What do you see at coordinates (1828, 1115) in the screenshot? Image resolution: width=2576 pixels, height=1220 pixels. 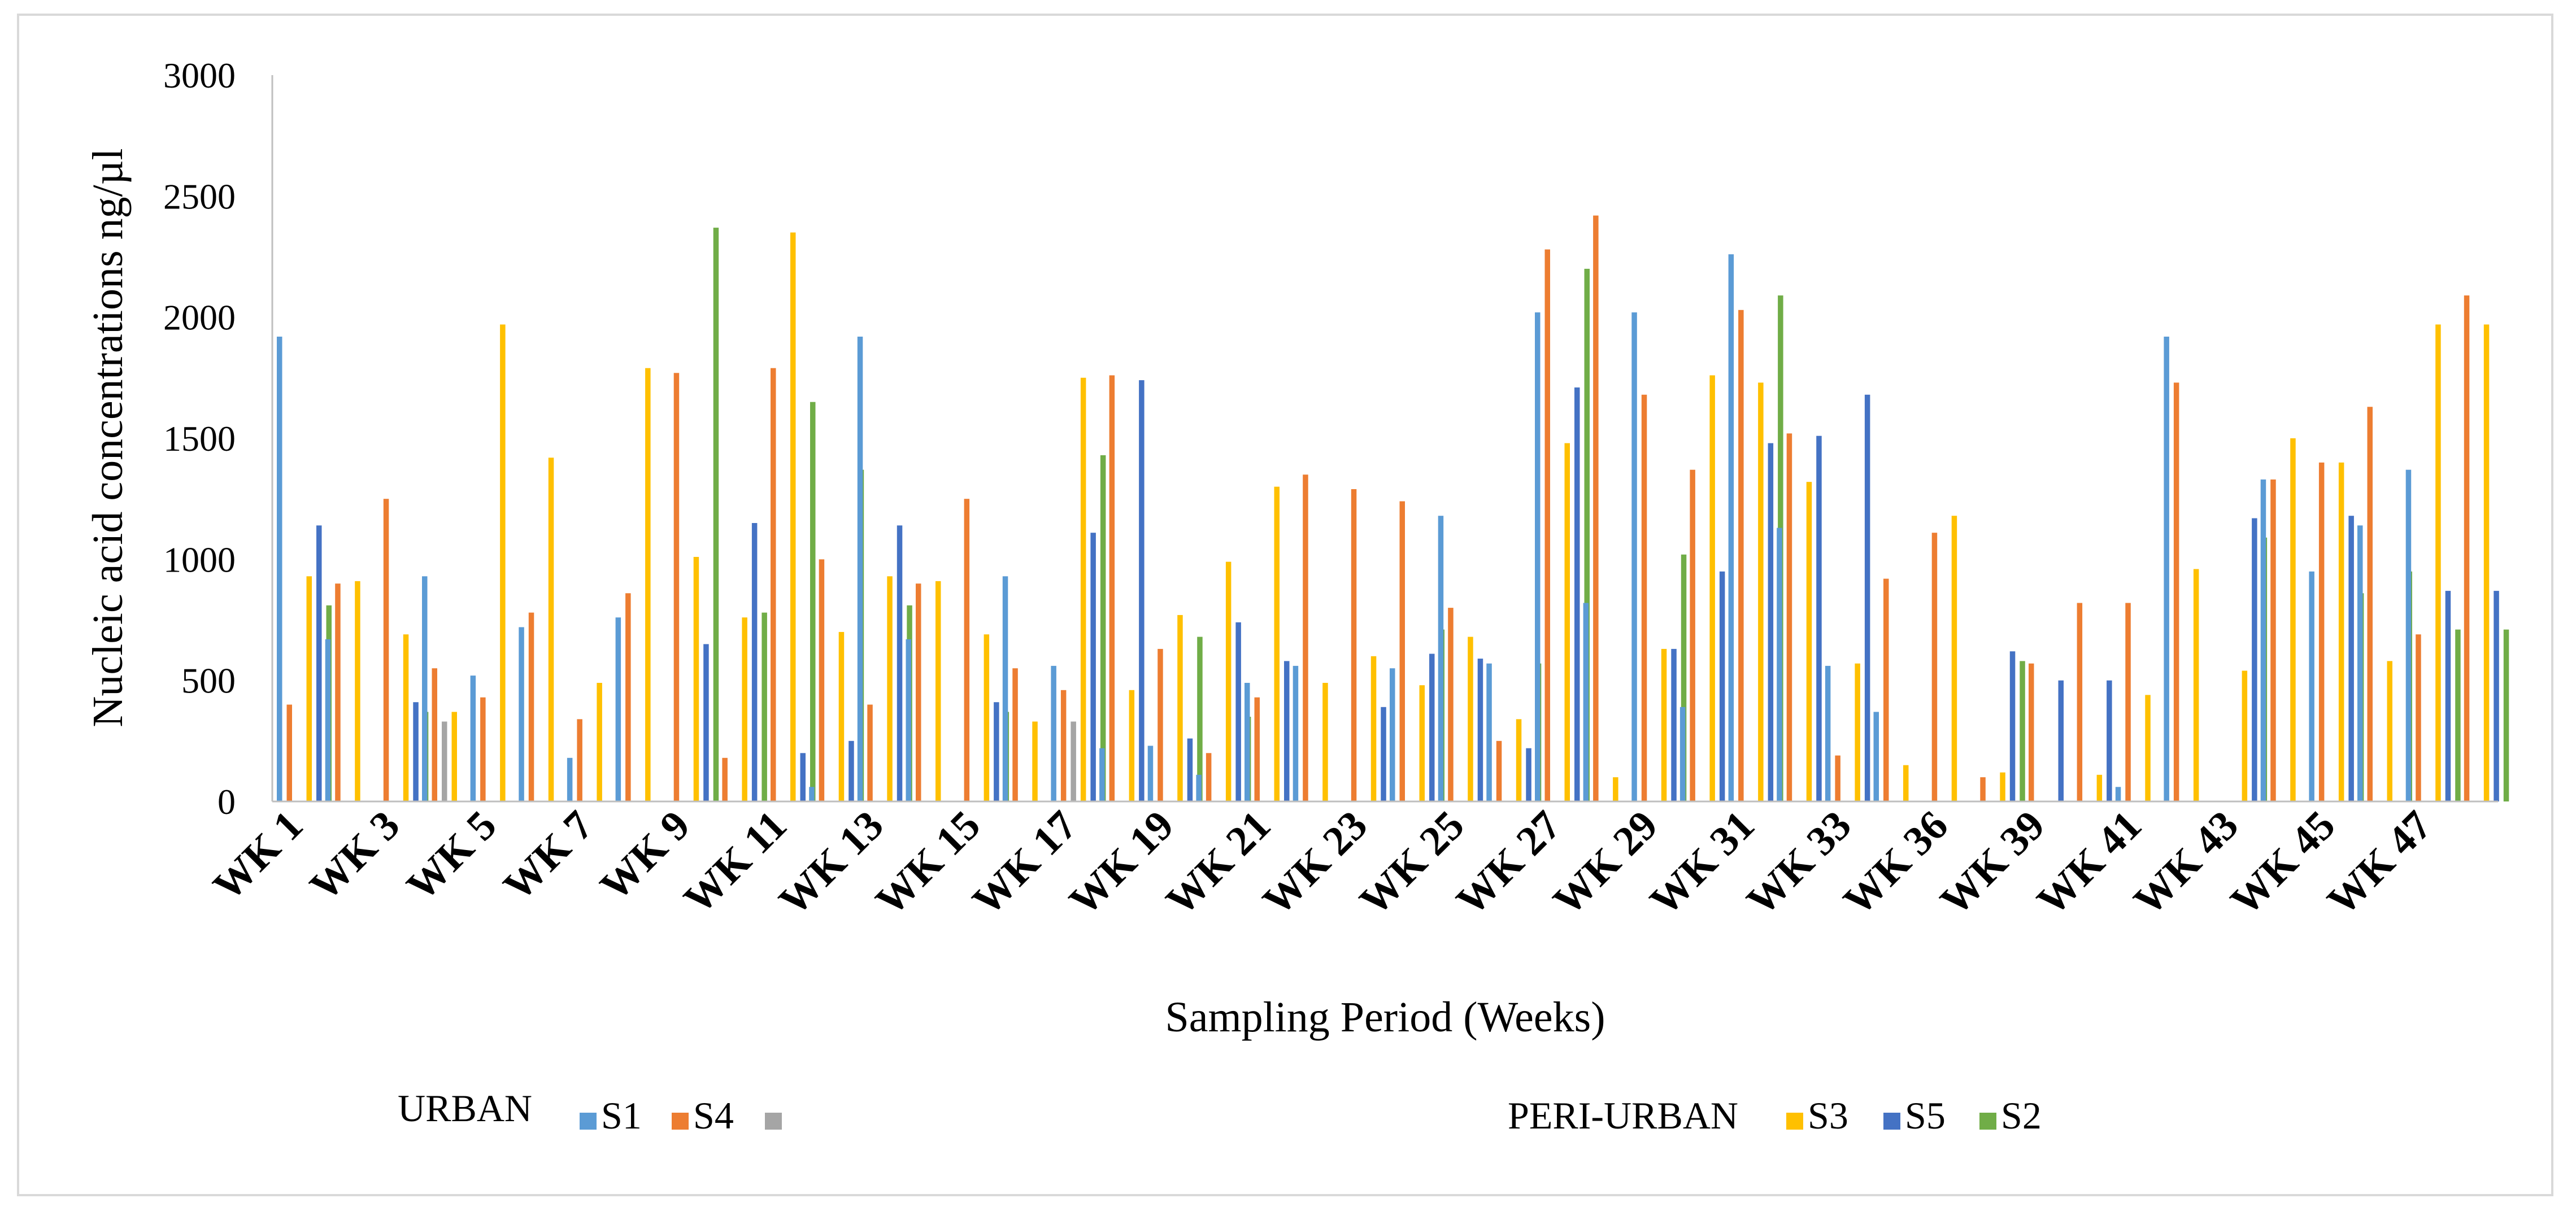 I see `legend-label-s3: S3` at bounding box center [1828, 1115].